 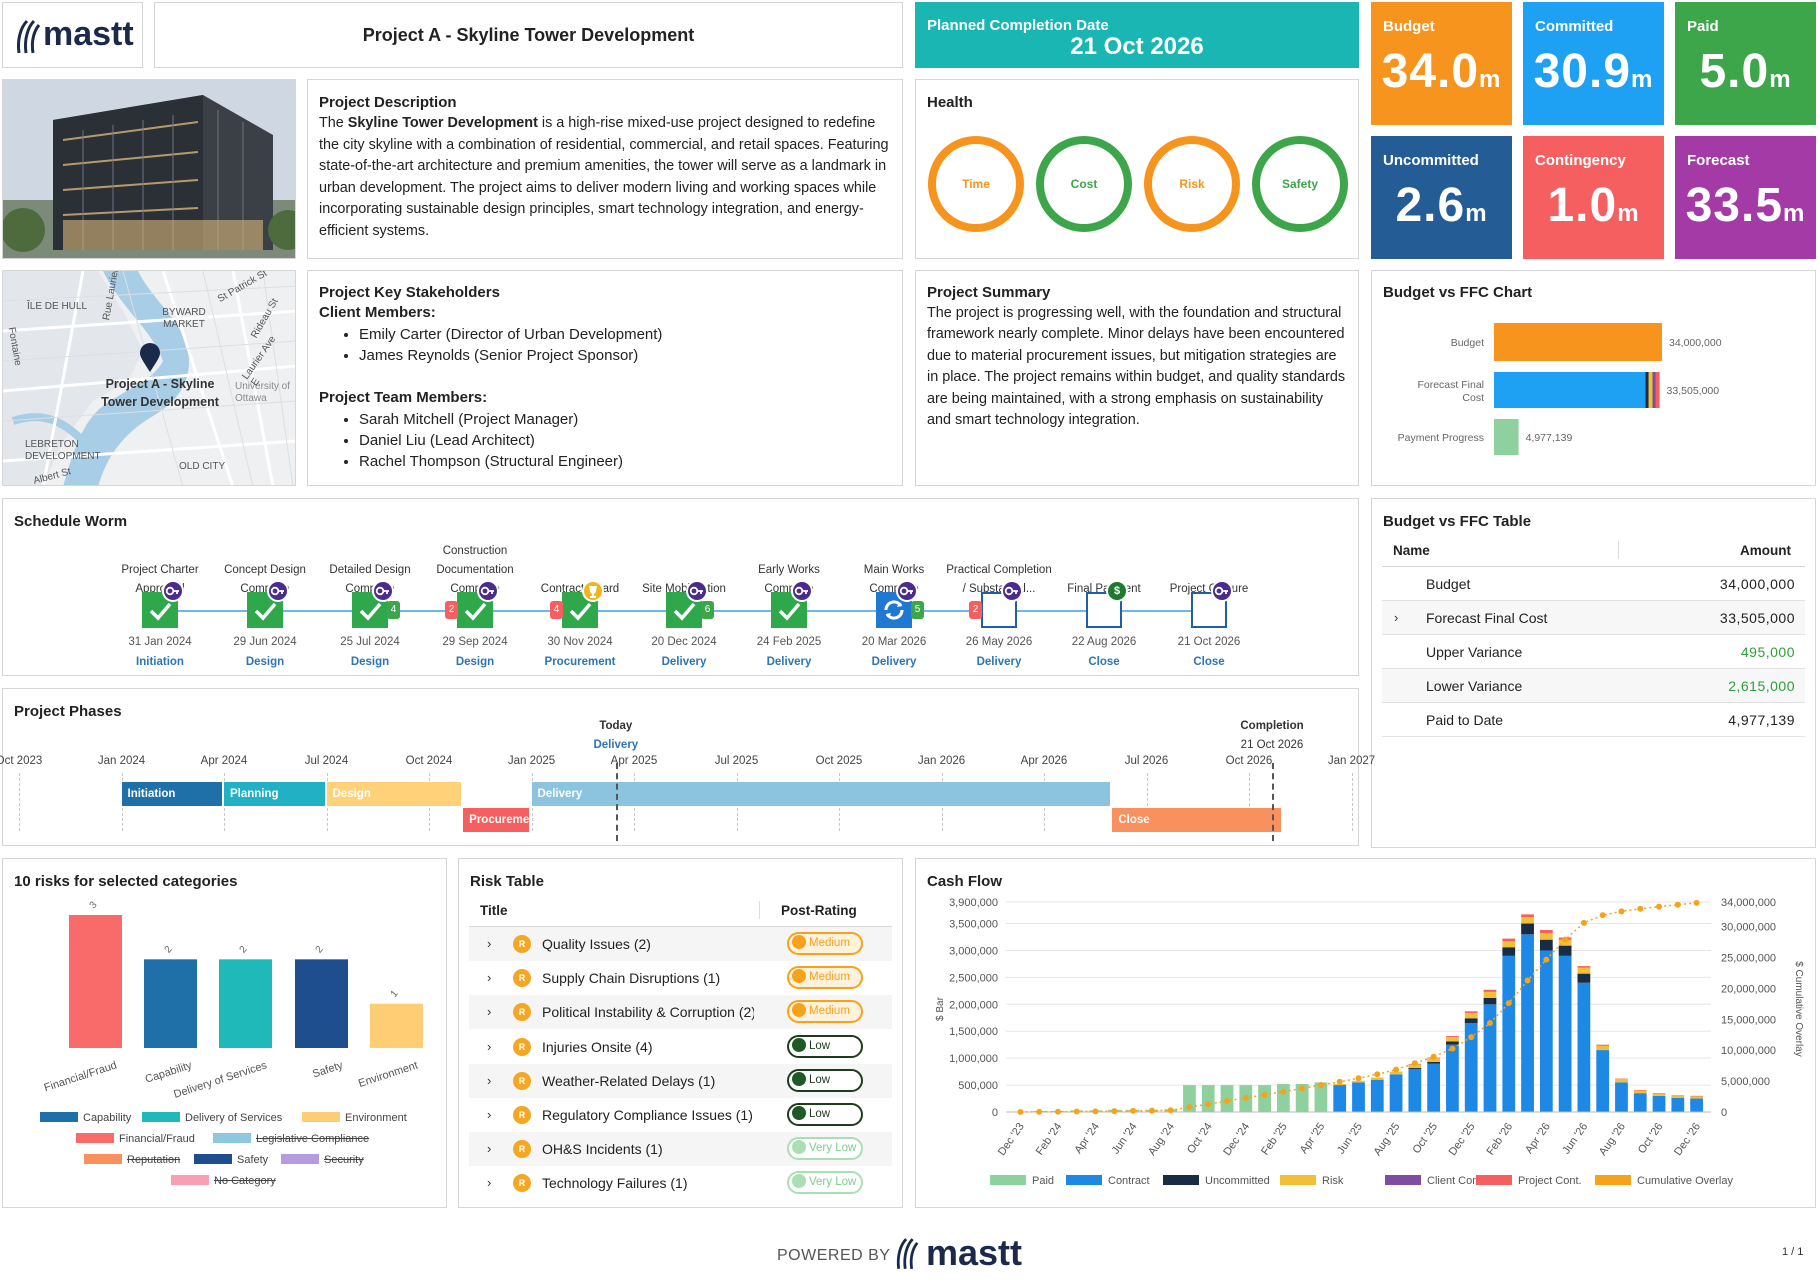 What do you see at coordinates (680, 1115) in the screenshot?
I see `risk-table-row: › R Regulatory Compliance Issues (1) Low` at bounding box center [680, 1115].